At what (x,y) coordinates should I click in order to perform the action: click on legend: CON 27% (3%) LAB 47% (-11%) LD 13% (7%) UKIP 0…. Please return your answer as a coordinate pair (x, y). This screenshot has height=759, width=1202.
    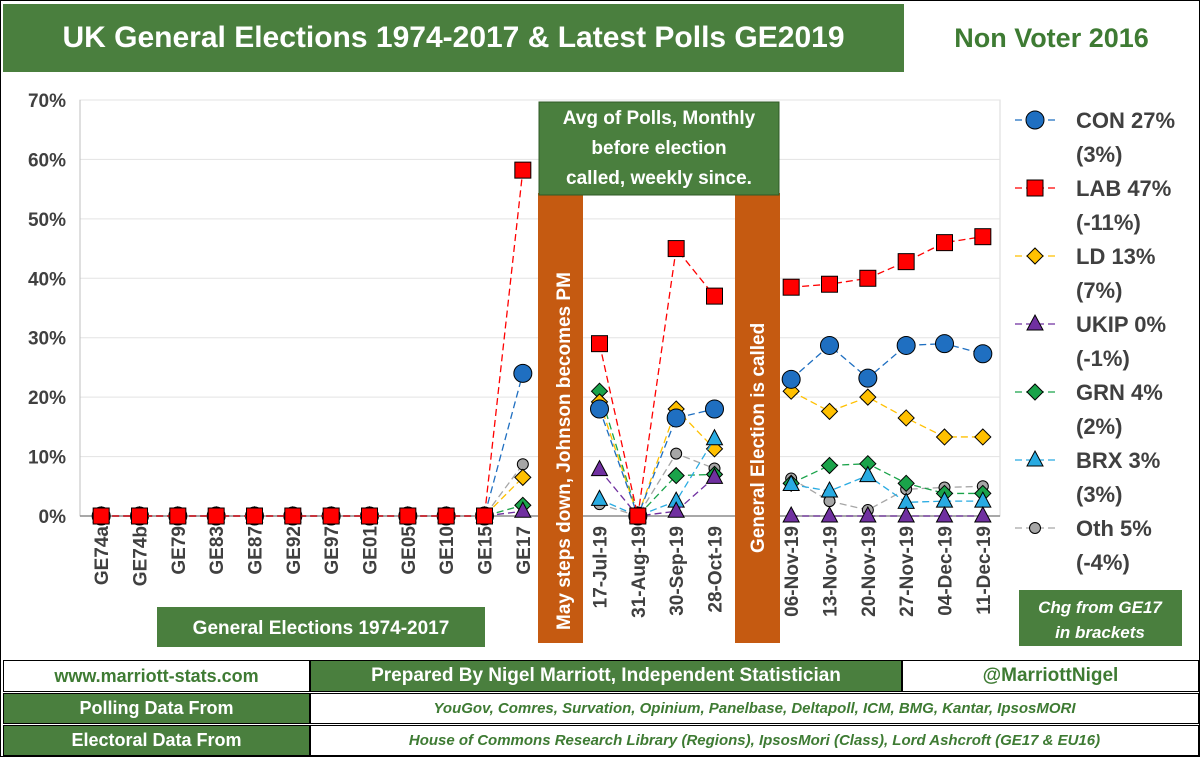
    Looking at the image, I should click on (1095, 341).